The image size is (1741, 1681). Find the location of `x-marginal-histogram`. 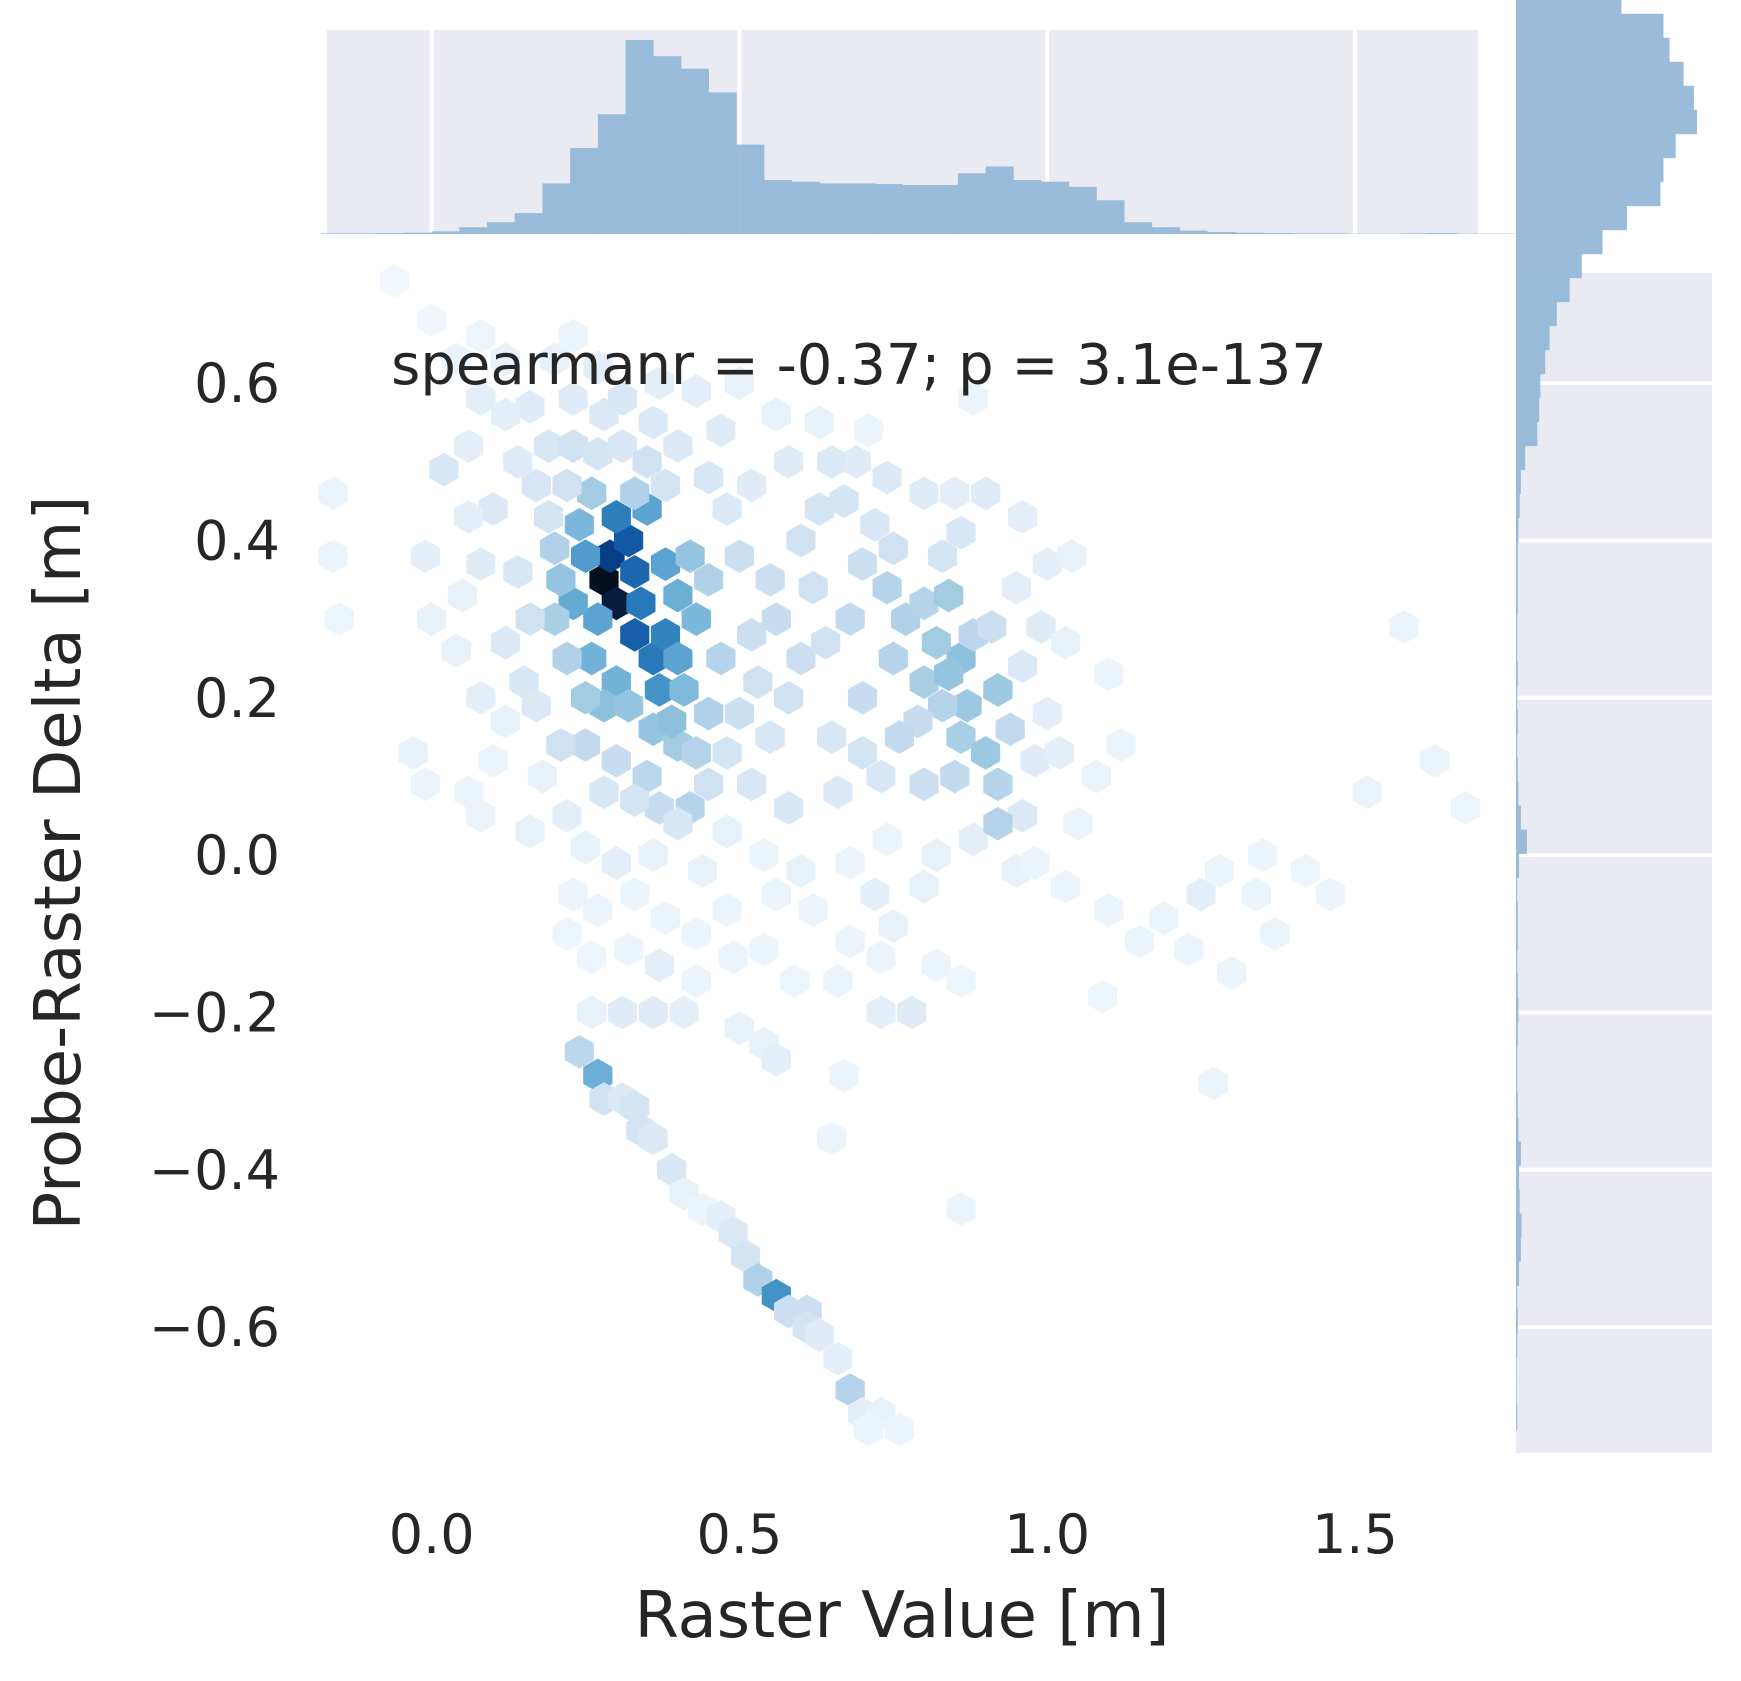

x-marginal-histogram is located at coordinates (958, 132).